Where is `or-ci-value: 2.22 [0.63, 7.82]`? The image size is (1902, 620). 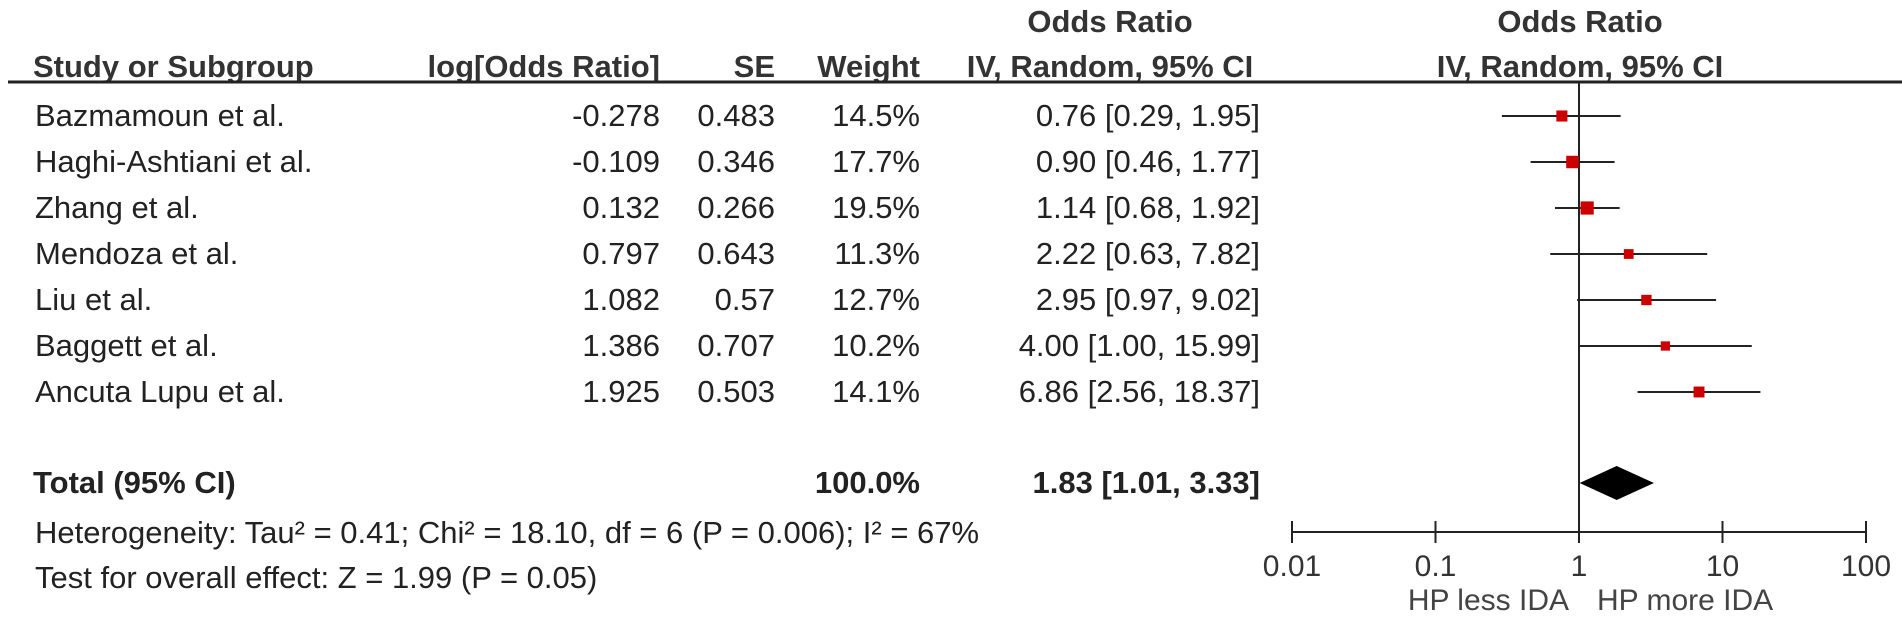 or-ci-value: 2.22 [0.63, 7.82] is located at coordinates (1147, 253).